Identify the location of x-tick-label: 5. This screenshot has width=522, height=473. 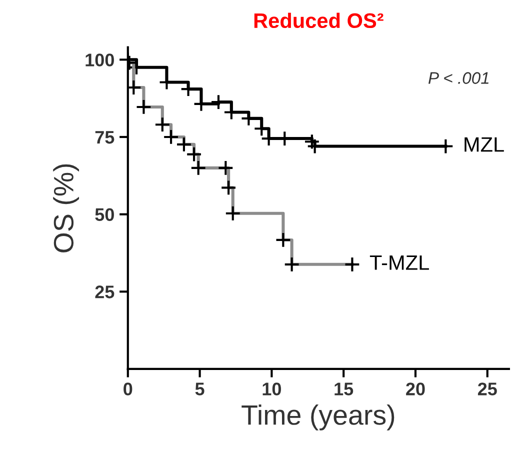
(199, 389).